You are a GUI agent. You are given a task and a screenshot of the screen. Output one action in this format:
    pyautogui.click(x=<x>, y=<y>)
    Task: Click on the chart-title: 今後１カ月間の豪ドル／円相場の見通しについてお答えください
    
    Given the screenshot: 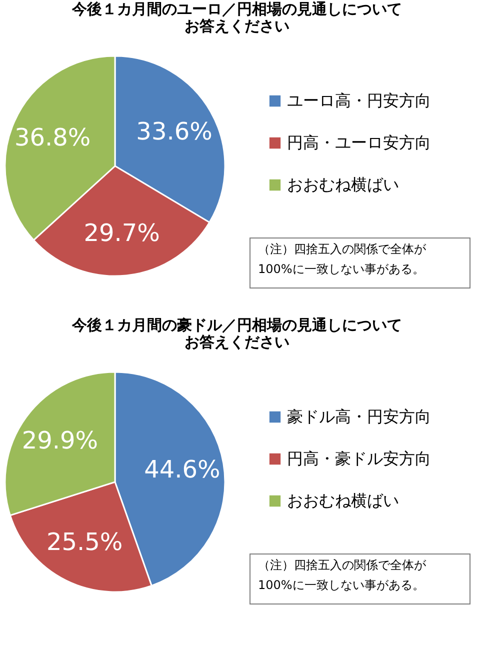 What is the action you would take?
    pyautogui.click(x=236, y=333)
    